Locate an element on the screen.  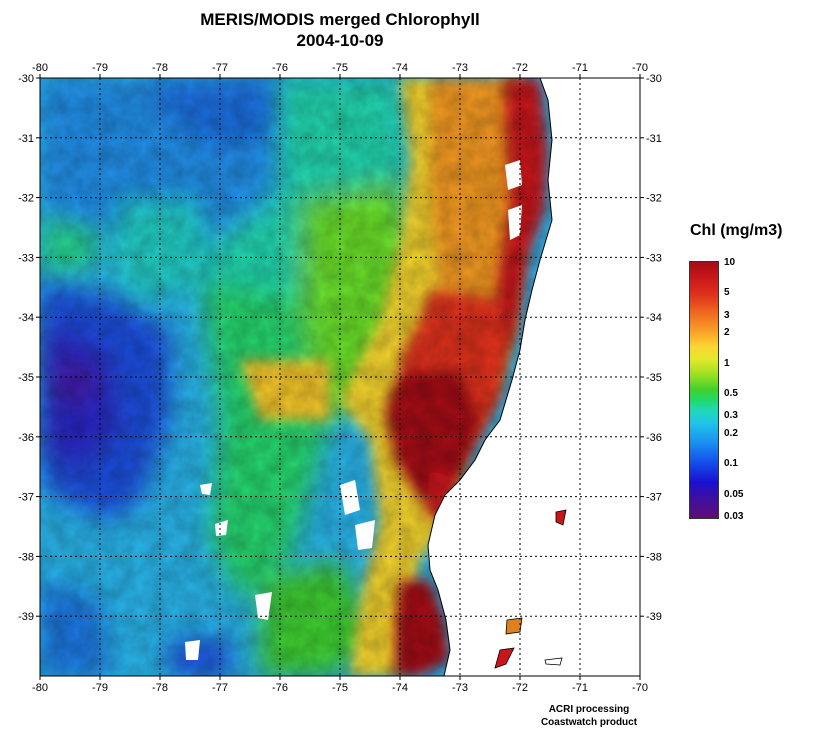
lat-tick-label-right: -34 is located at coordinates (654, 318).